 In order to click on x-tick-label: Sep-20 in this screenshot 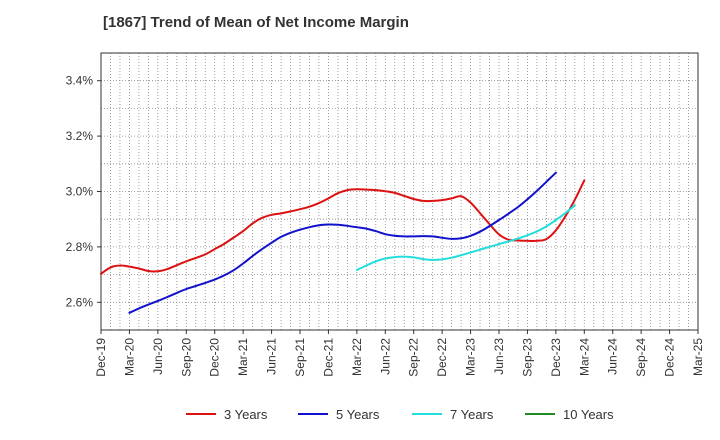, I will do `click(186, 357)`.